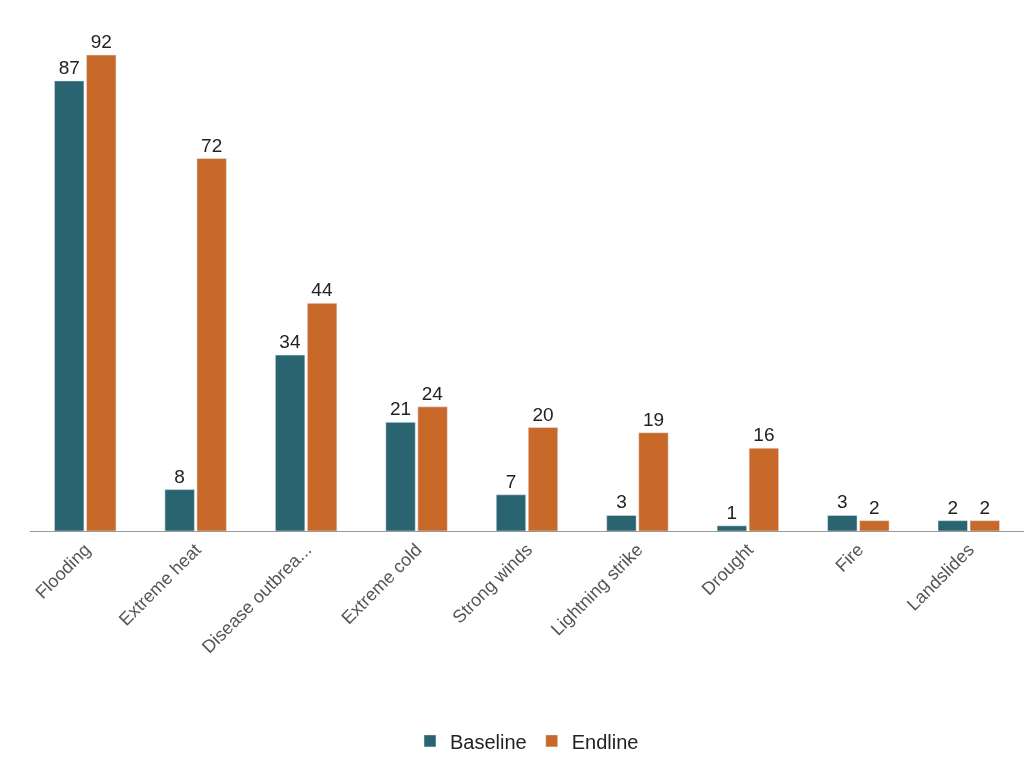 The height and width of the screenshot is (761, 1024). I want to click on data-label: 16, so click(764, 435).